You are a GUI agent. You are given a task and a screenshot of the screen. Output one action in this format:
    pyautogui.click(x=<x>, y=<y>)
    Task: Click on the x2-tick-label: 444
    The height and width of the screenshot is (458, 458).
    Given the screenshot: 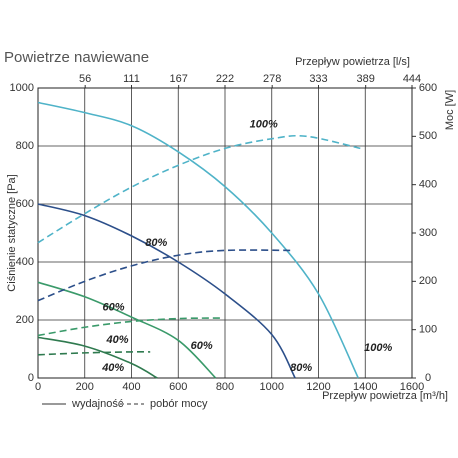 What is the action you would take?
    pyautogui.click(x=412, y=79)
    